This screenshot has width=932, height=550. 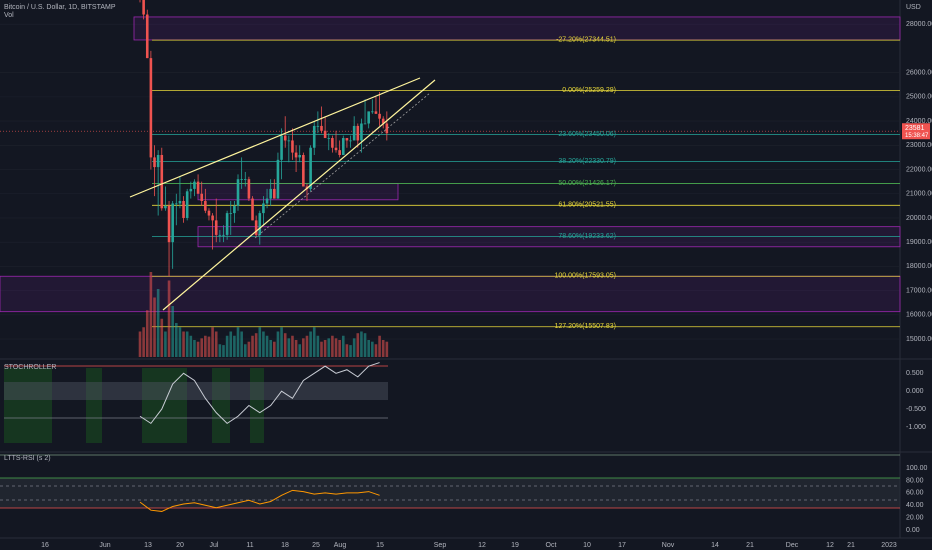 What do you see at coordinates (196, 391) in the screenshot?
I see `neutral-band` at bounding box center [196, 391].